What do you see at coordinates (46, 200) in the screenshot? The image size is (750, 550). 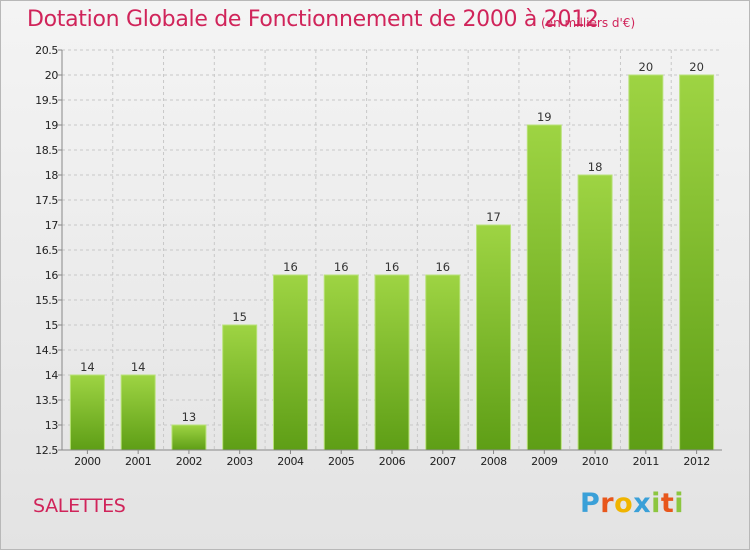 I see `y-tick-label: 17.5` at bounding box center [46, 200].